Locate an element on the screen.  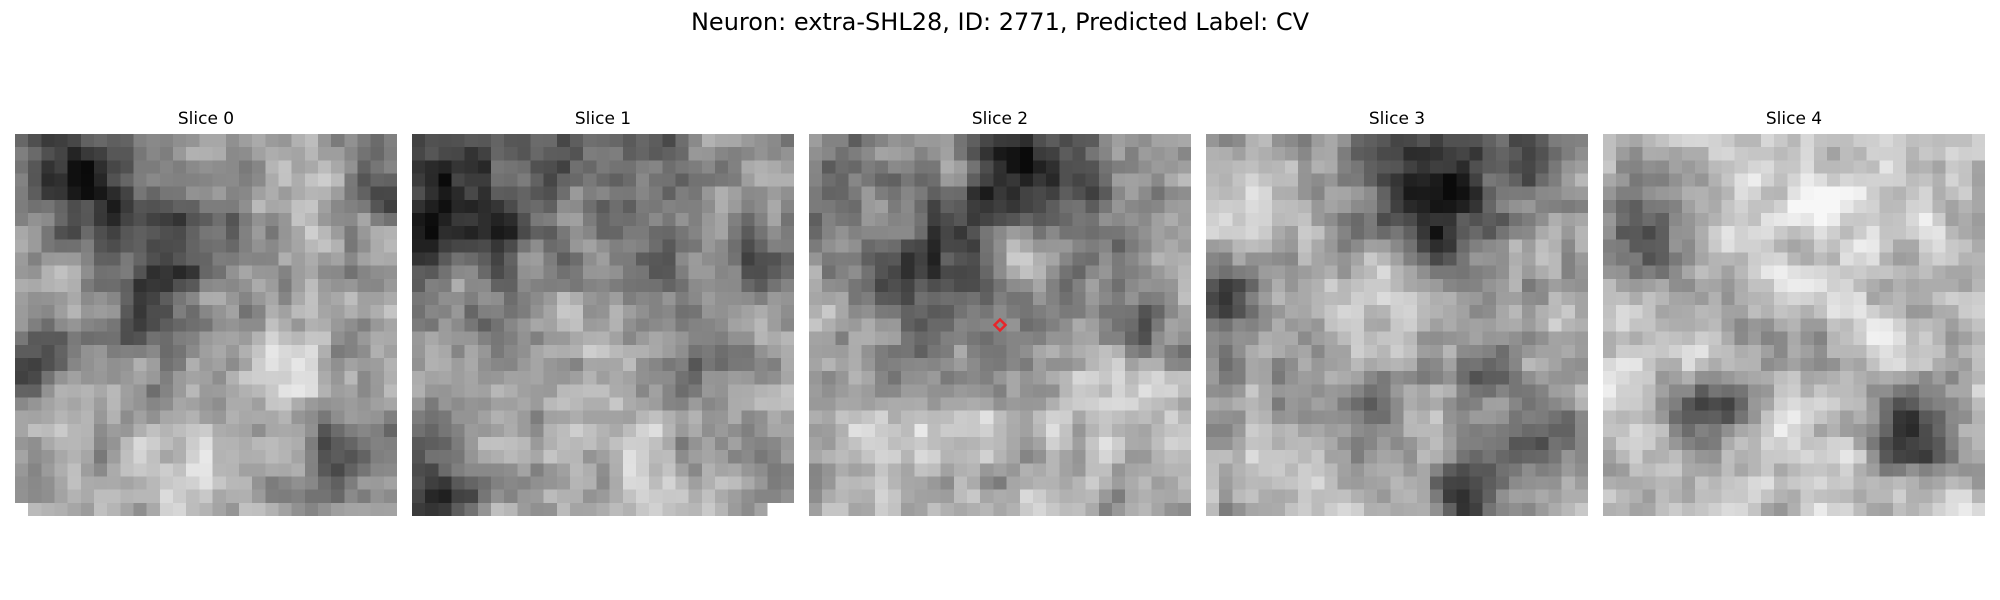
slice-panel-3: Slice 3 is located at coordinates (1397, 312).